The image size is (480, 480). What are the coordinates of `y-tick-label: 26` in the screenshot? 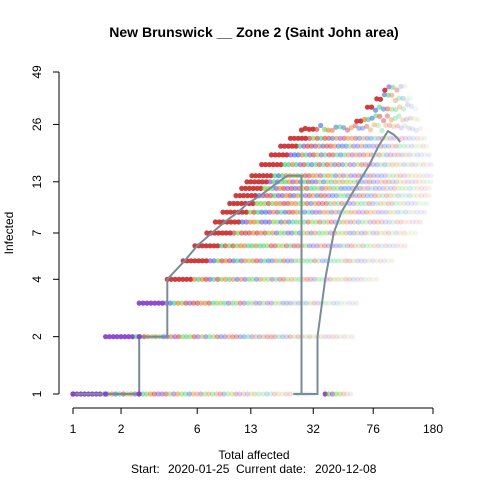 It's located at (37, 124).